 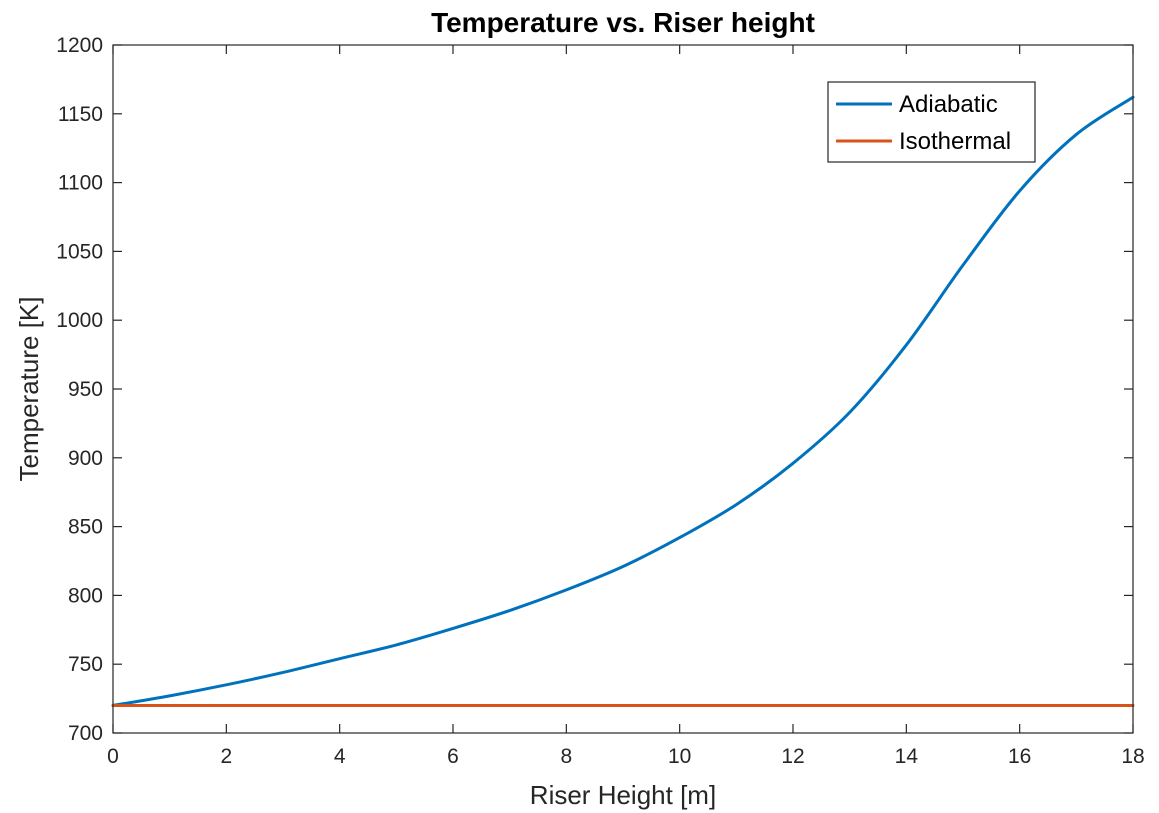 I want to click on x-axis-label: Riser Height [m], so click(x=623, y=795).